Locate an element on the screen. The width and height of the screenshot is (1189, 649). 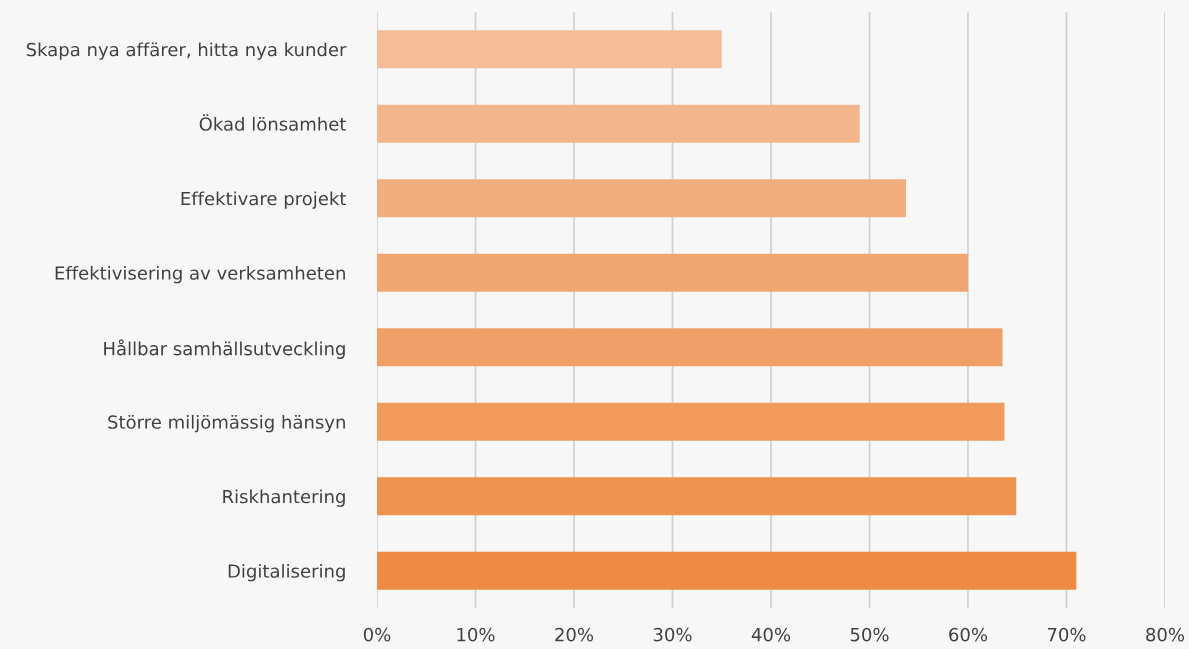
x-tick-label: 0% is located at coordinates (377, 634).